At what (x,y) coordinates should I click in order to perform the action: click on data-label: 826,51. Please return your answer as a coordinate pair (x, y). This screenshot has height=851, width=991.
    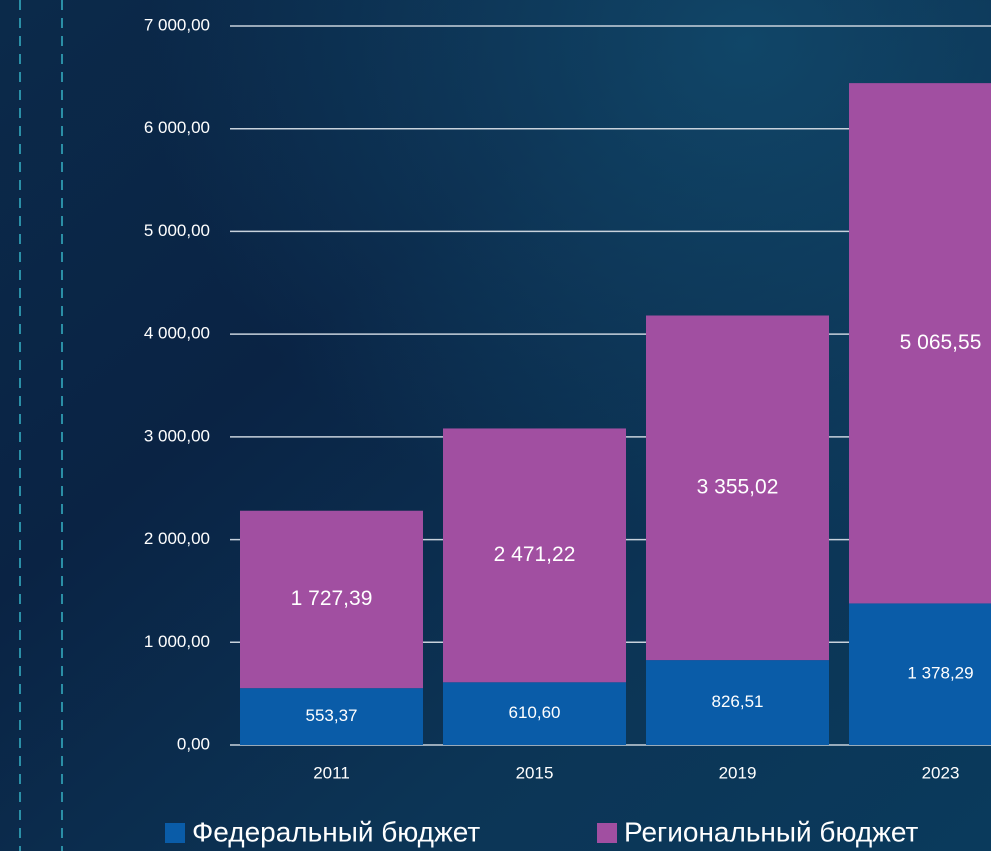
    Looking at the image, I should click on (738, 701).